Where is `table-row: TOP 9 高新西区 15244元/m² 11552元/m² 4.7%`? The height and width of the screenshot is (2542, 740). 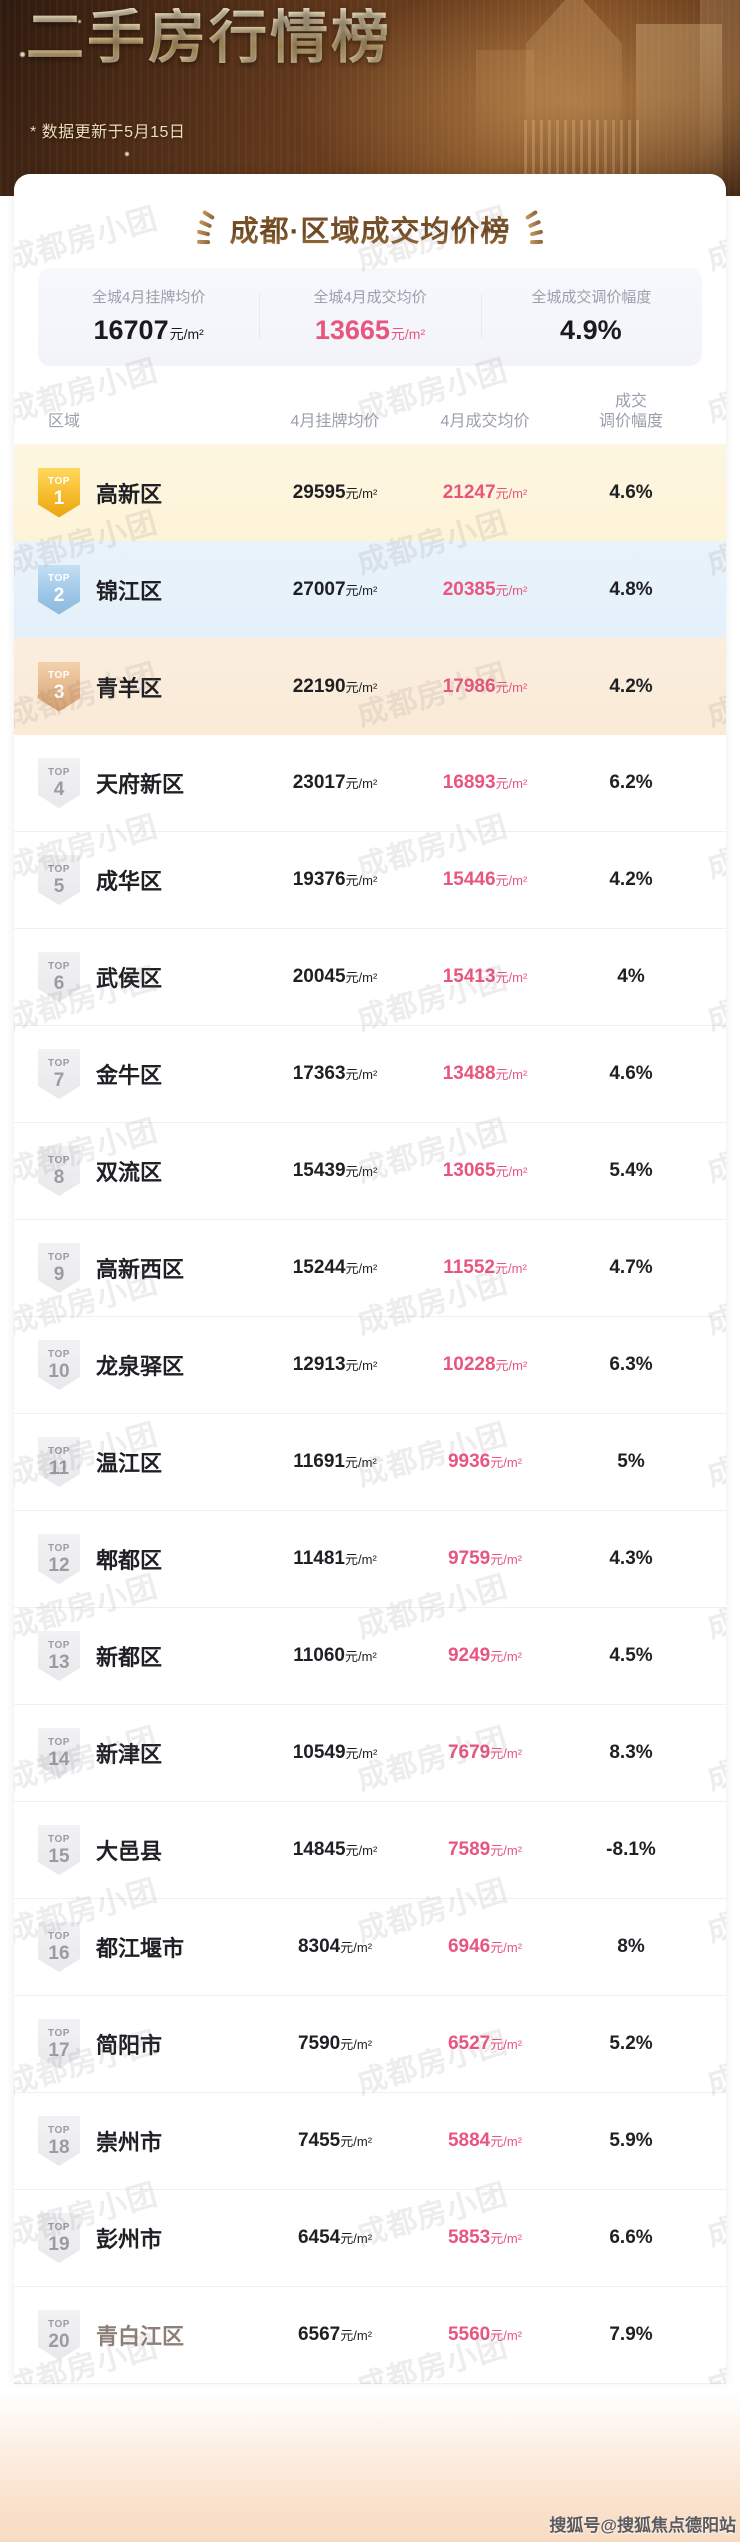 table-row: TOP 9 高新西区 15244元/m² 11552元/m² 4.7% is located at coordinates (370, 1268).